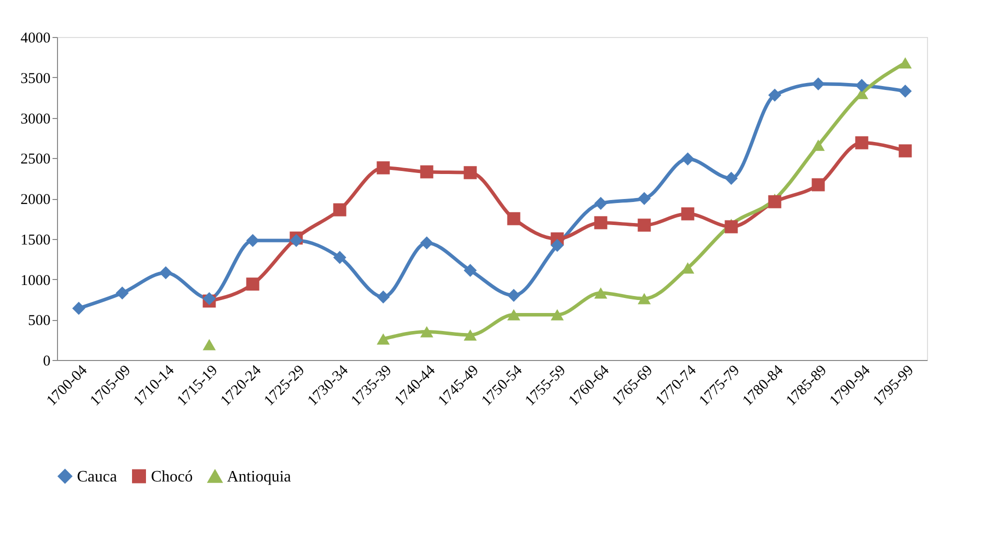 The width and height of the screenshot is (990, 550). I want to click on y-tick-label: 500, so click(39, 321).